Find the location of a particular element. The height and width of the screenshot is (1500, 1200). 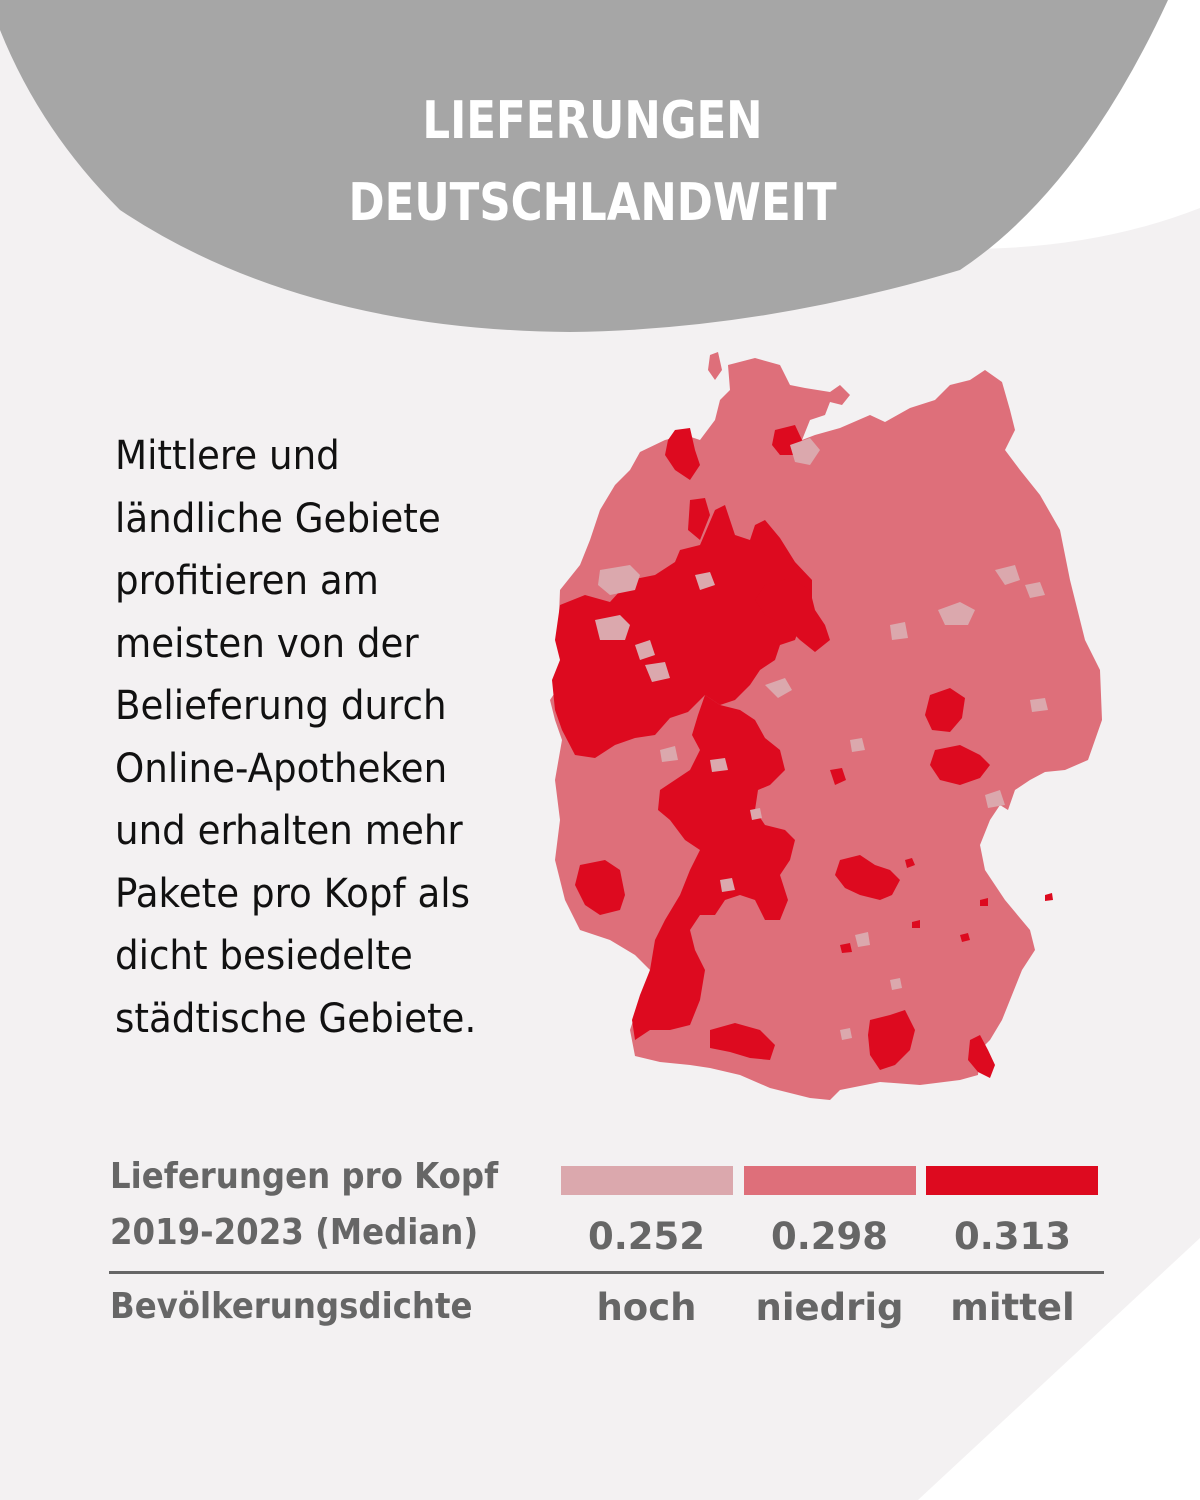

map-region-mittel-leipzig is located at coordinates (945, 710).